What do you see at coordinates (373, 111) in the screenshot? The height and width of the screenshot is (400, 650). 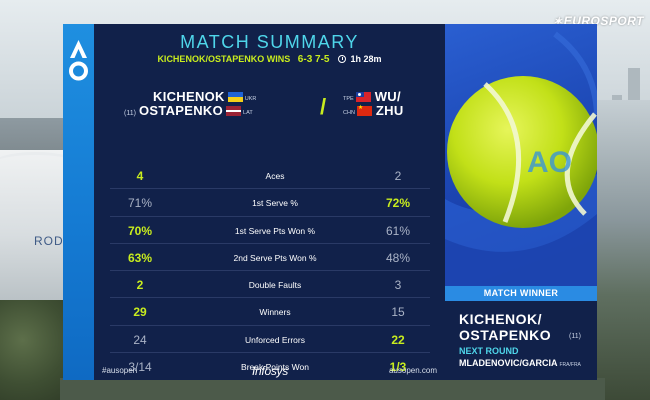 I see `right-player-2: CHN ZHU` at bounding box center [373, 111].